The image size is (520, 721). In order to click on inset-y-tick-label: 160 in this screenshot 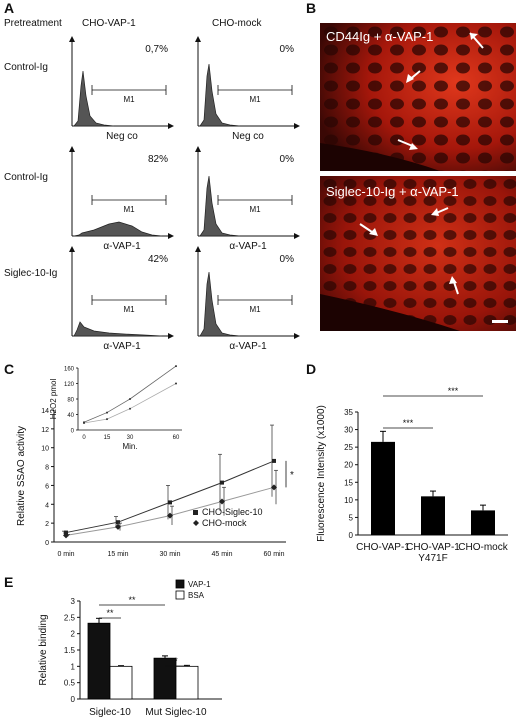, I will do `click(69, 370)`.